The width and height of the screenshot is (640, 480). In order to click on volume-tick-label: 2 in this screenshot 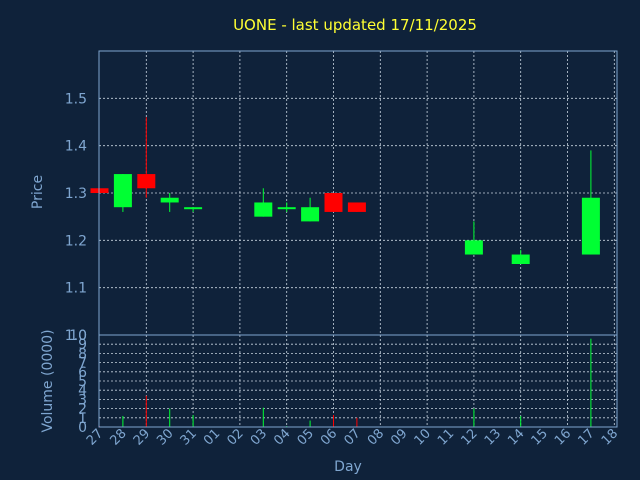, I will do `click(82, 410)`.